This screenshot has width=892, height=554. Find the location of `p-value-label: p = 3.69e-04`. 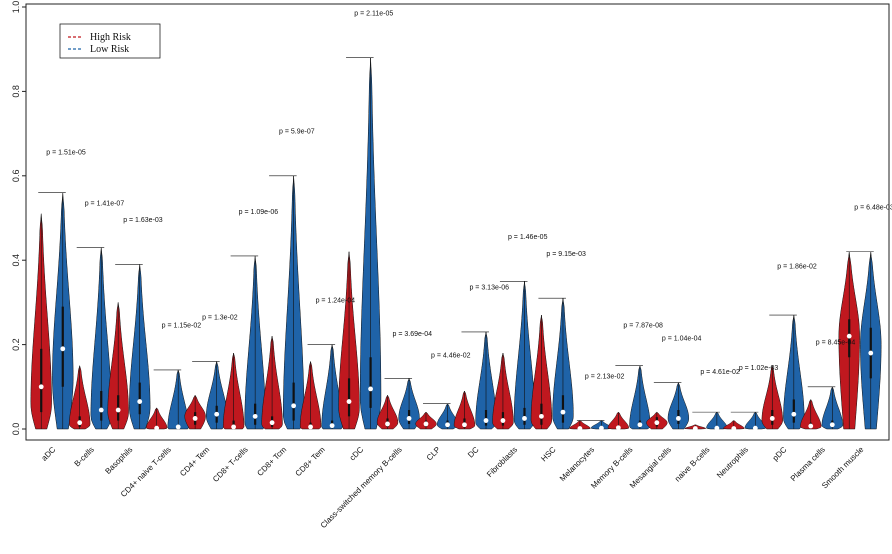

p-value-label: p = 3.69e-04 is located at coordinates (413, 334).